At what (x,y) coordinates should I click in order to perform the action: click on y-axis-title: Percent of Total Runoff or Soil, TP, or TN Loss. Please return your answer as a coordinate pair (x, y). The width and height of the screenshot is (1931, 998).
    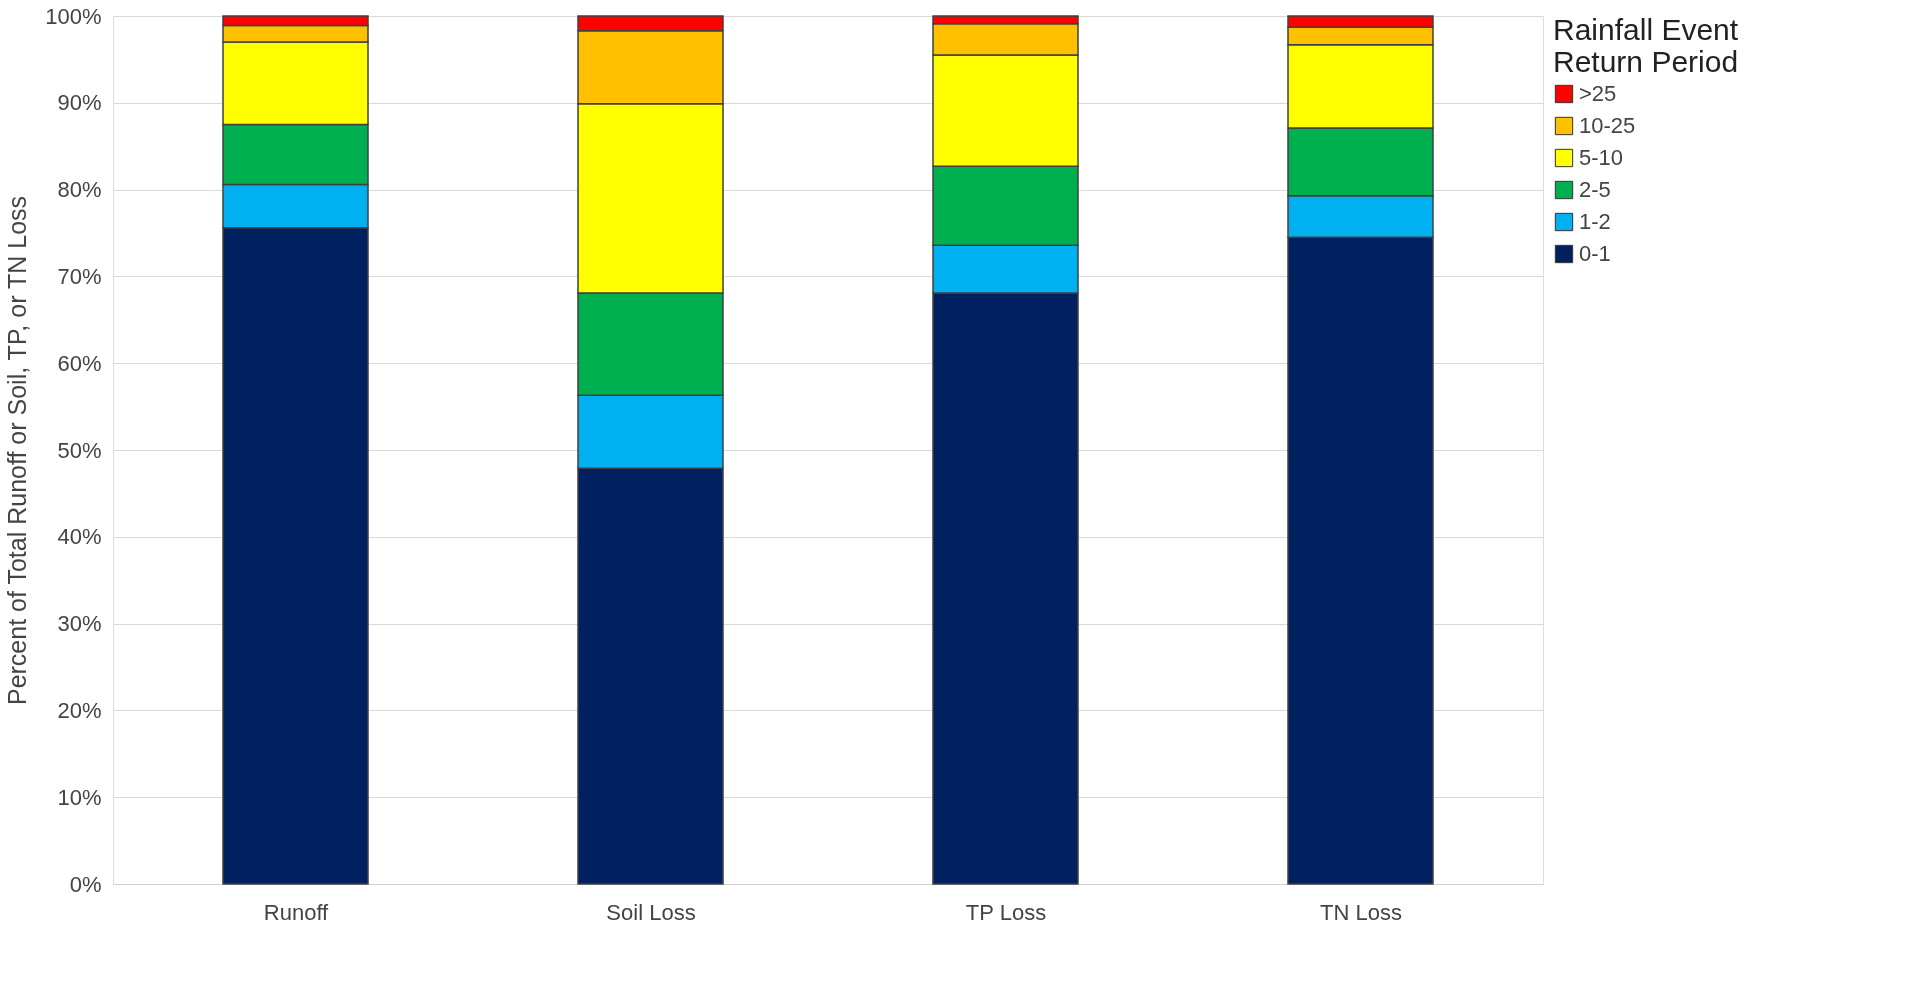
    Looking at the image, I should click on (17, 450).